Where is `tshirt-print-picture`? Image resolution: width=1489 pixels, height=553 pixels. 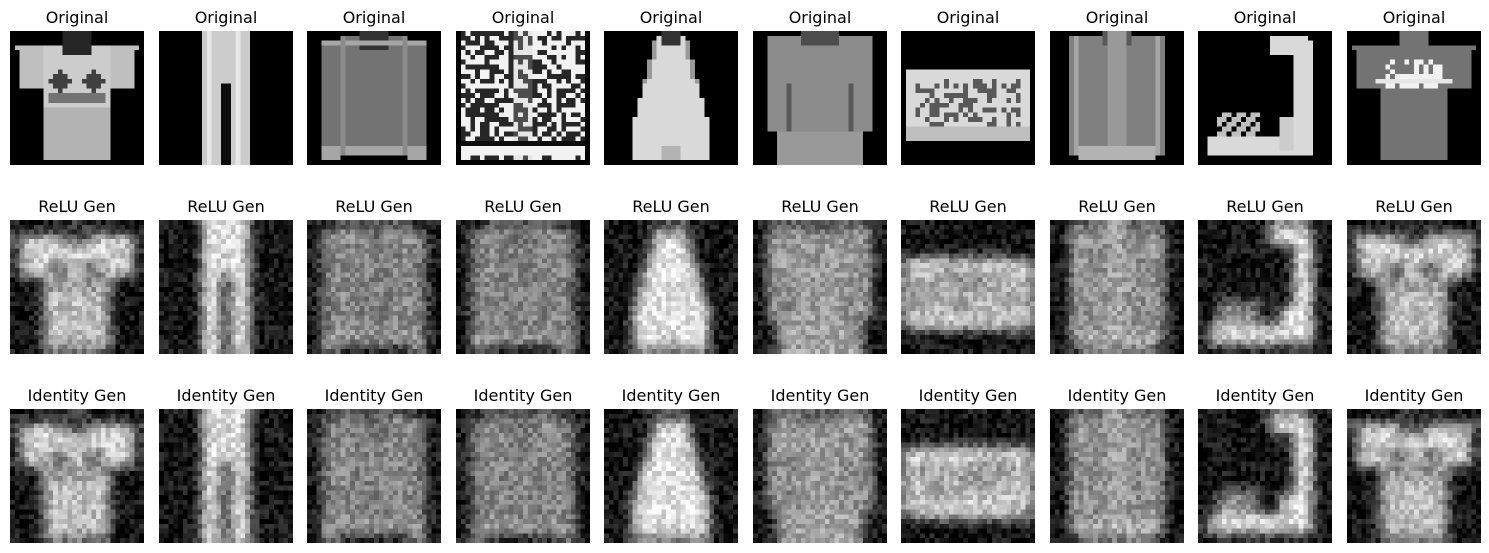 tshirt-print-picture is located at coordinates (1414, 98).